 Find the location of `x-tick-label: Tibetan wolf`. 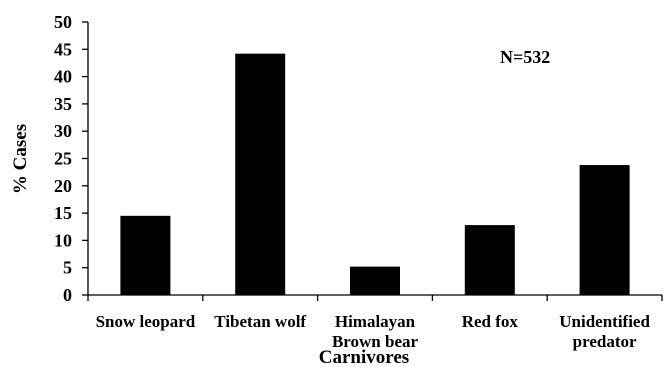

x-tick-label: Tibetan wolf is located at coordinates (260, 321).